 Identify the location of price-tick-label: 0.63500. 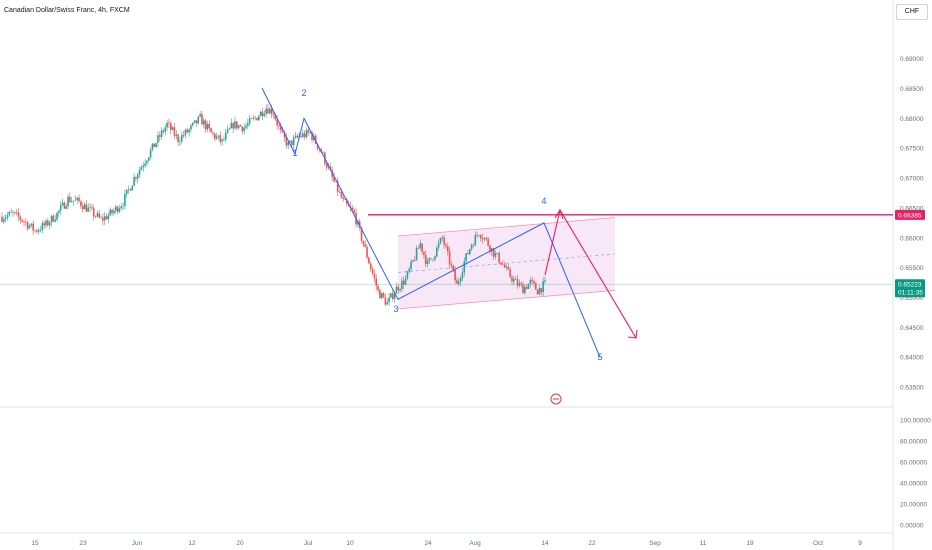
(912, 388).